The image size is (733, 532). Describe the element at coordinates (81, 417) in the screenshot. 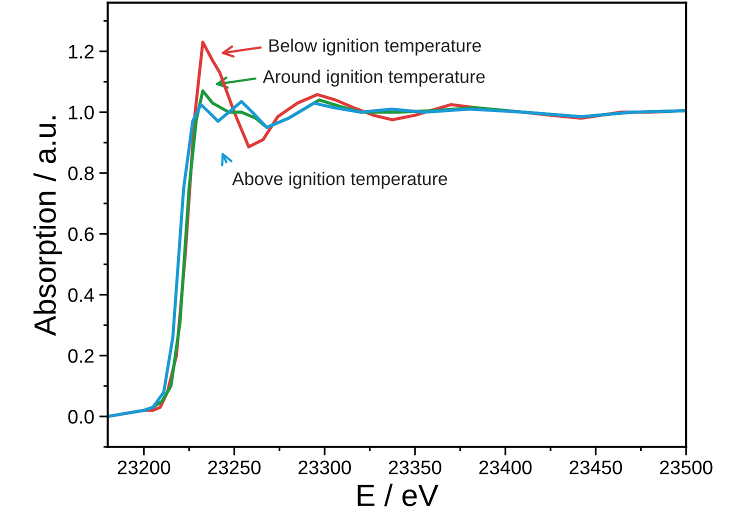

I see `y-tick-label: 0.0` at that location.